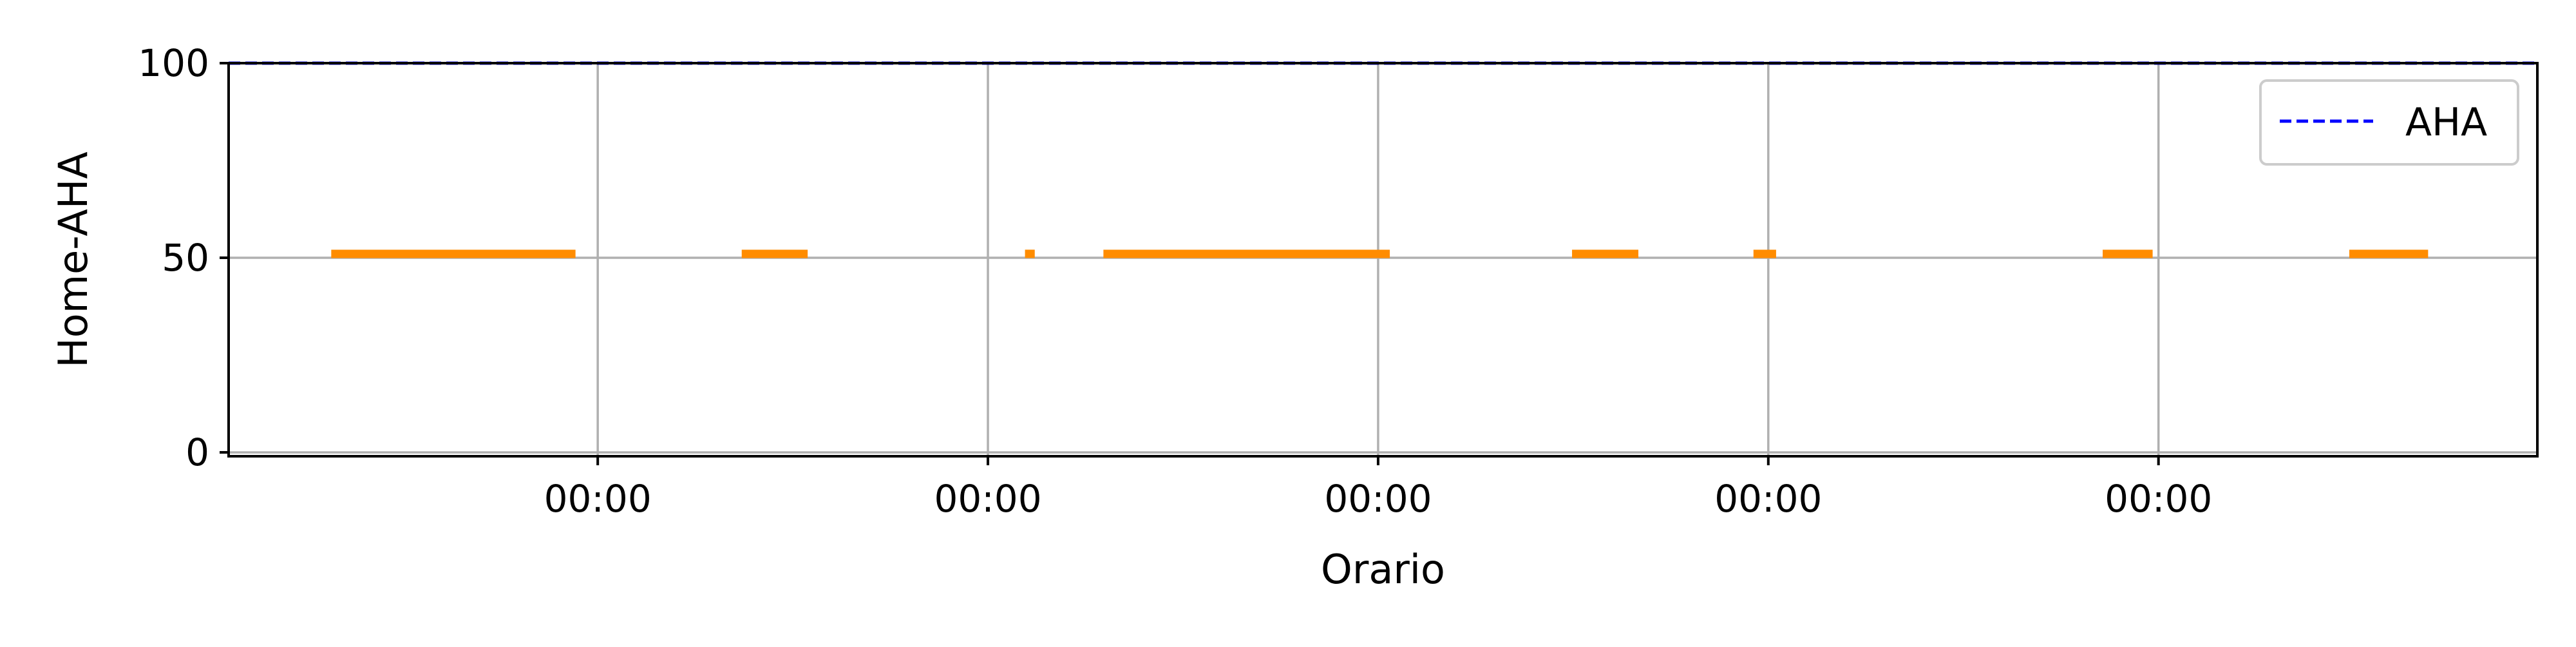 This screenshot has width=2576, height=647. I want to click on legend: AHA, so click(2389, 122).